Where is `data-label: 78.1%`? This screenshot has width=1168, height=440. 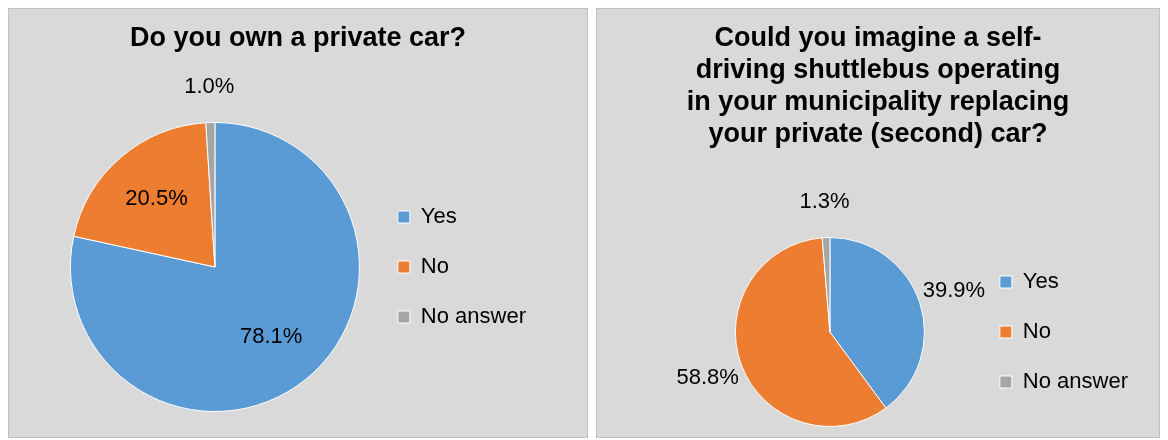 data-label: 78.1% is located at coordinates (271, 335).